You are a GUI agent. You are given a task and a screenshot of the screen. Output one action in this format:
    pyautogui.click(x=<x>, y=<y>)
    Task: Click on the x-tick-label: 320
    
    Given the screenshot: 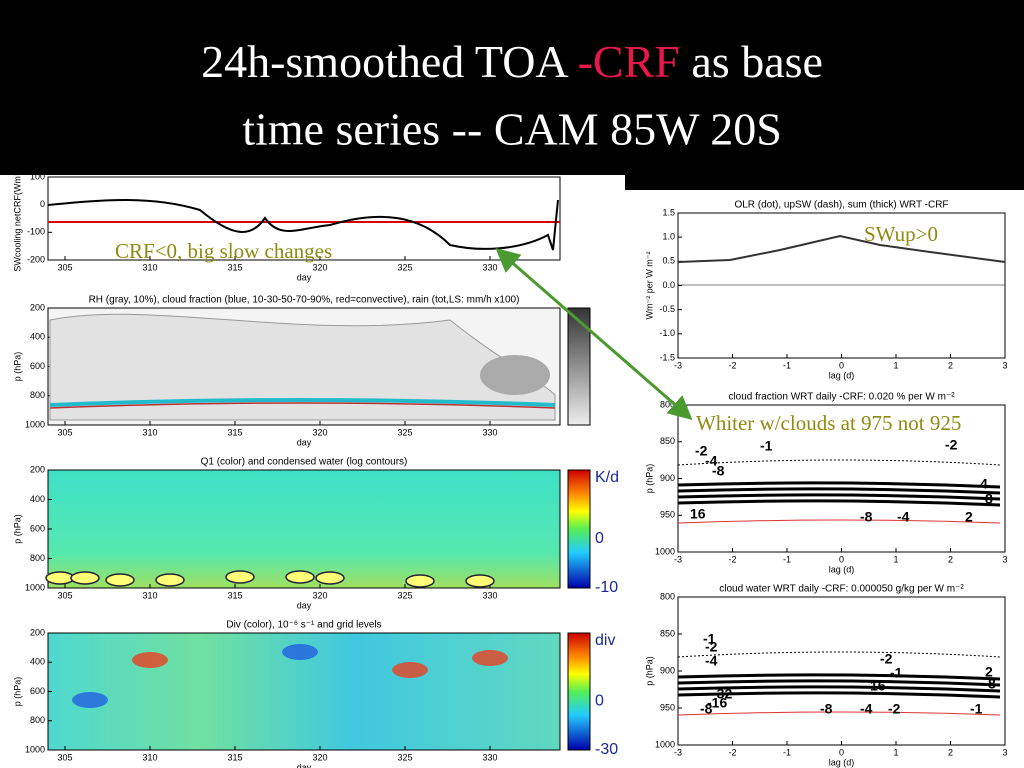 What is the action you would take?
    pyautogui.click(x=319, y=267)
    